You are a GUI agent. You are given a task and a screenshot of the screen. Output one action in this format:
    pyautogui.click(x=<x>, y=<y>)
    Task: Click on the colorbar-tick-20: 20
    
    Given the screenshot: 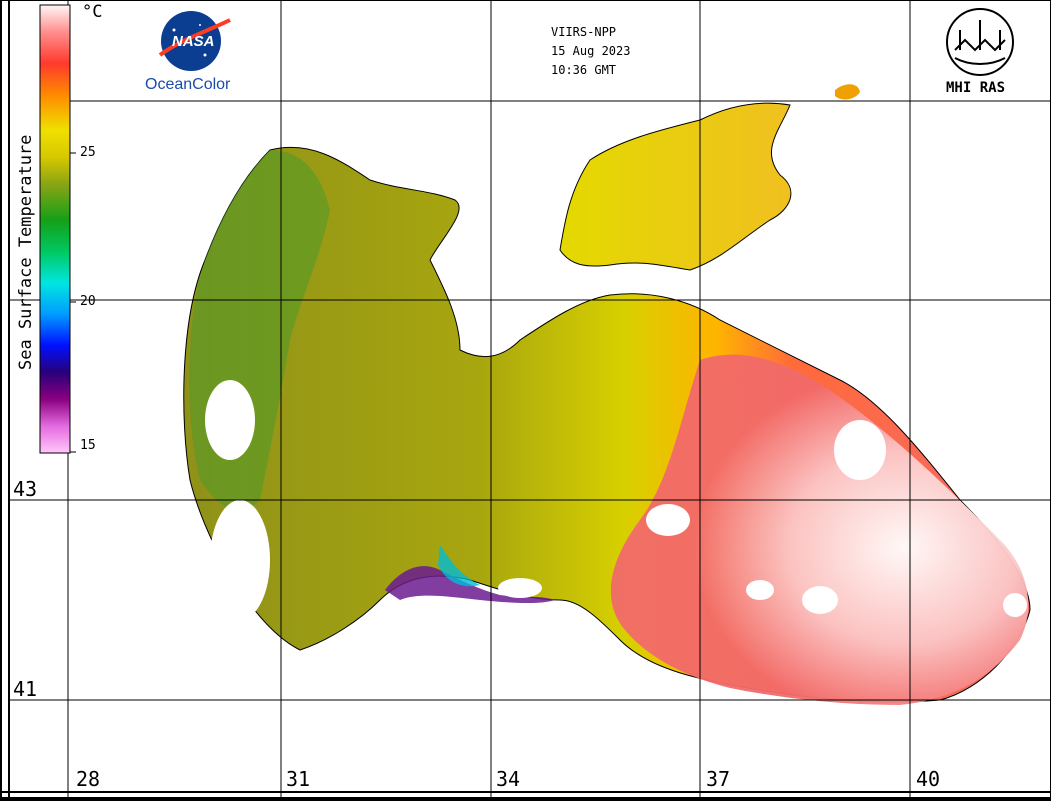 What is the action you would take?
    pyautogui.click(x=88, y=301)
    